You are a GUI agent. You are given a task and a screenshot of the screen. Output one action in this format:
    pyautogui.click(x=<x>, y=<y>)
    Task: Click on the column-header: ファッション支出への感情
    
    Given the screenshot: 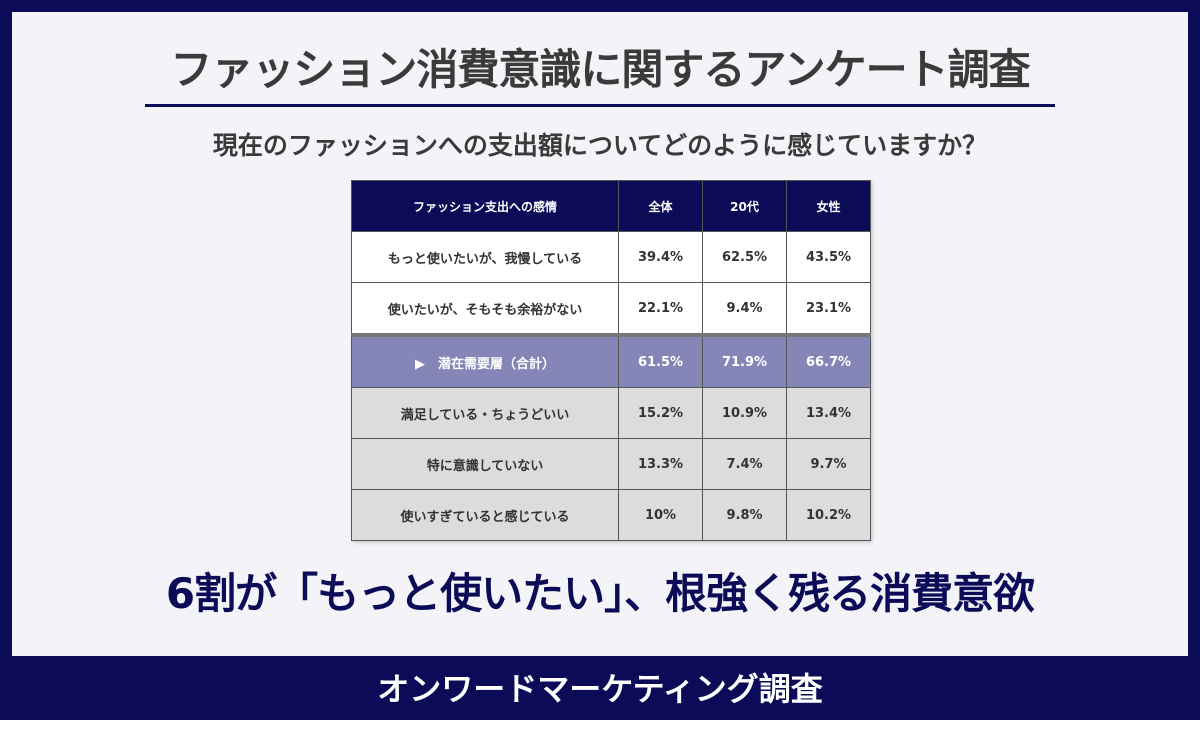 What is the action you would take?
    pyautogui.click(x=485, y=206)
    